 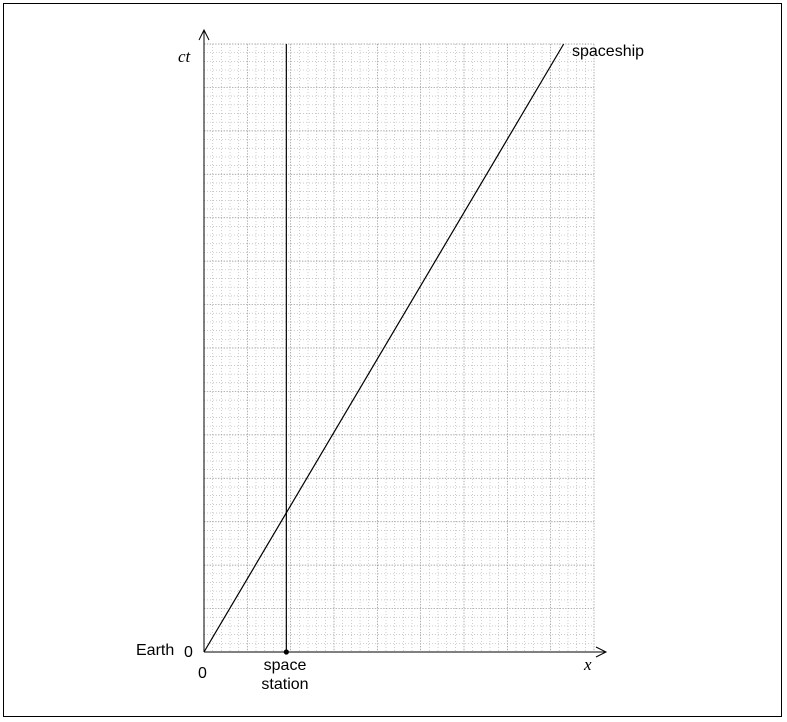 What do you see at coordinates (587, 664) in the screenshot?
I see `x-axis-label: x` at bounding box center [587, 664].